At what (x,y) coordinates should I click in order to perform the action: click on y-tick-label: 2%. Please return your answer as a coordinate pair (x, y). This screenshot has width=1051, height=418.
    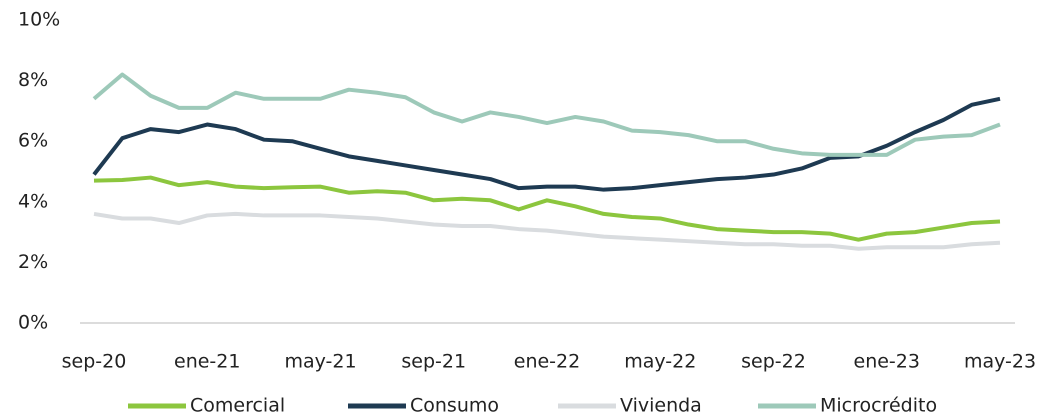
    Looking at the image, I should click on (33, 262).